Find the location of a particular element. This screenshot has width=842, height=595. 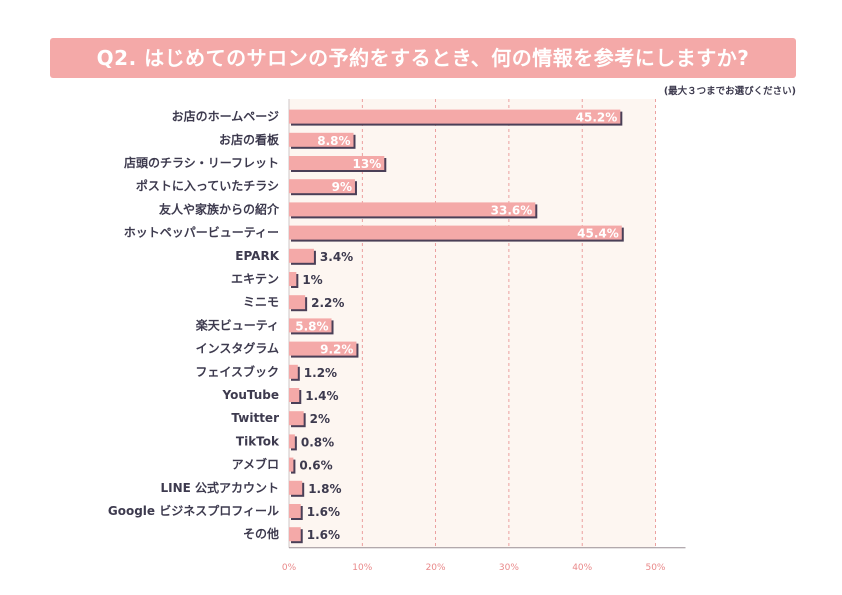

value-label: 1% is located at coordinates (312, 280).